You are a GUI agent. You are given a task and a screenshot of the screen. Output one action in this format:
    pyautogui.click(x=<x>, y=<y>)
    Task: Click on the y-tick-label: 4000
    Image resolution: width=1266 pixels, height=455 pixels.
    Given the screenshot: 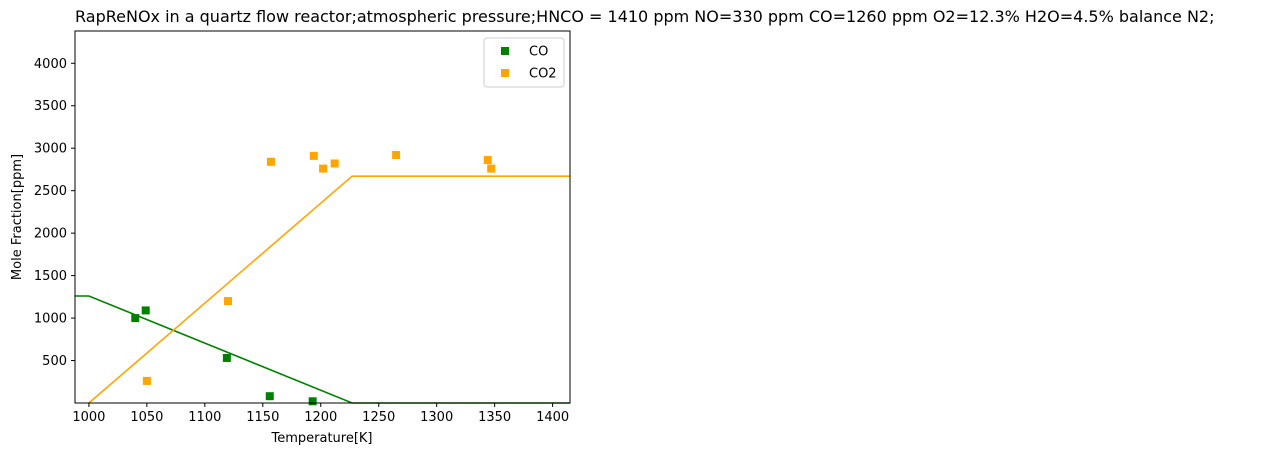 What is the action you would take?
    pyautogui.click(x=50, y=64)
    